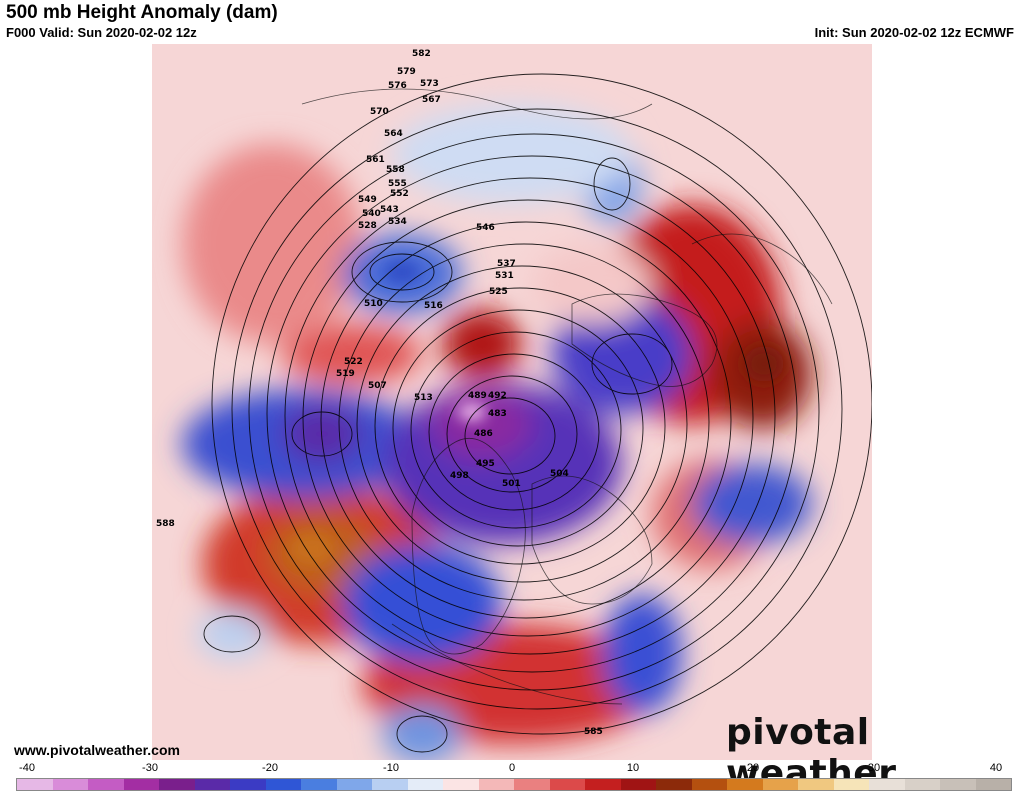  What do you see at coordinates (593, 732) in the screenshot?
I see `contour-label: 585` at bounding box center [593, 732].